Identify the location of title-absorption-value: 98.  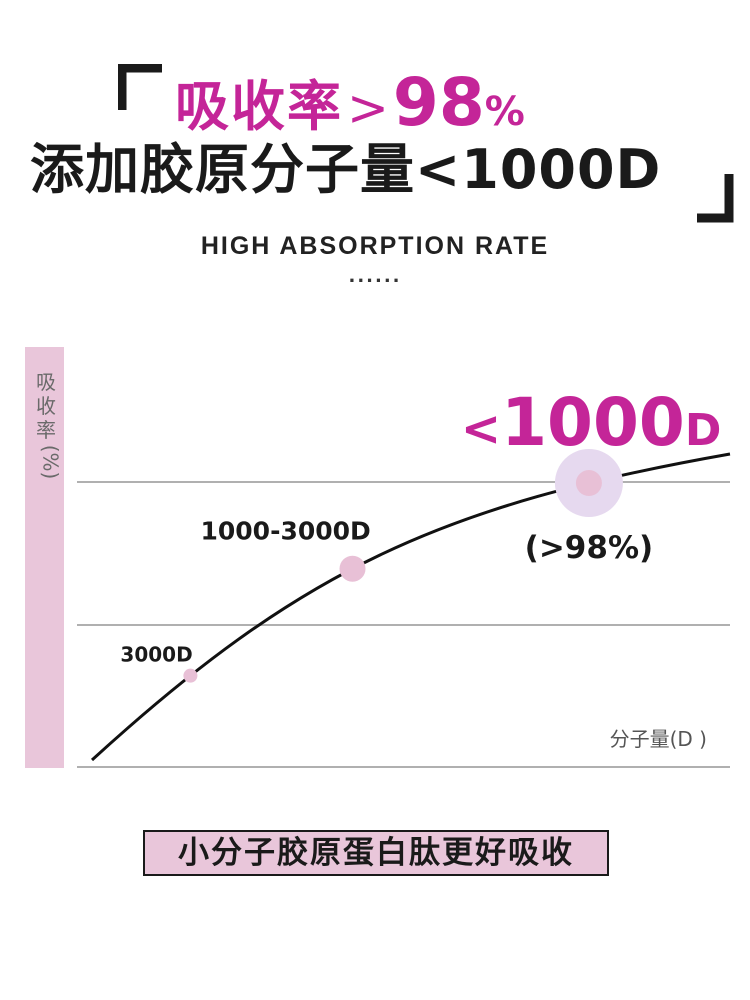
(438, 102).